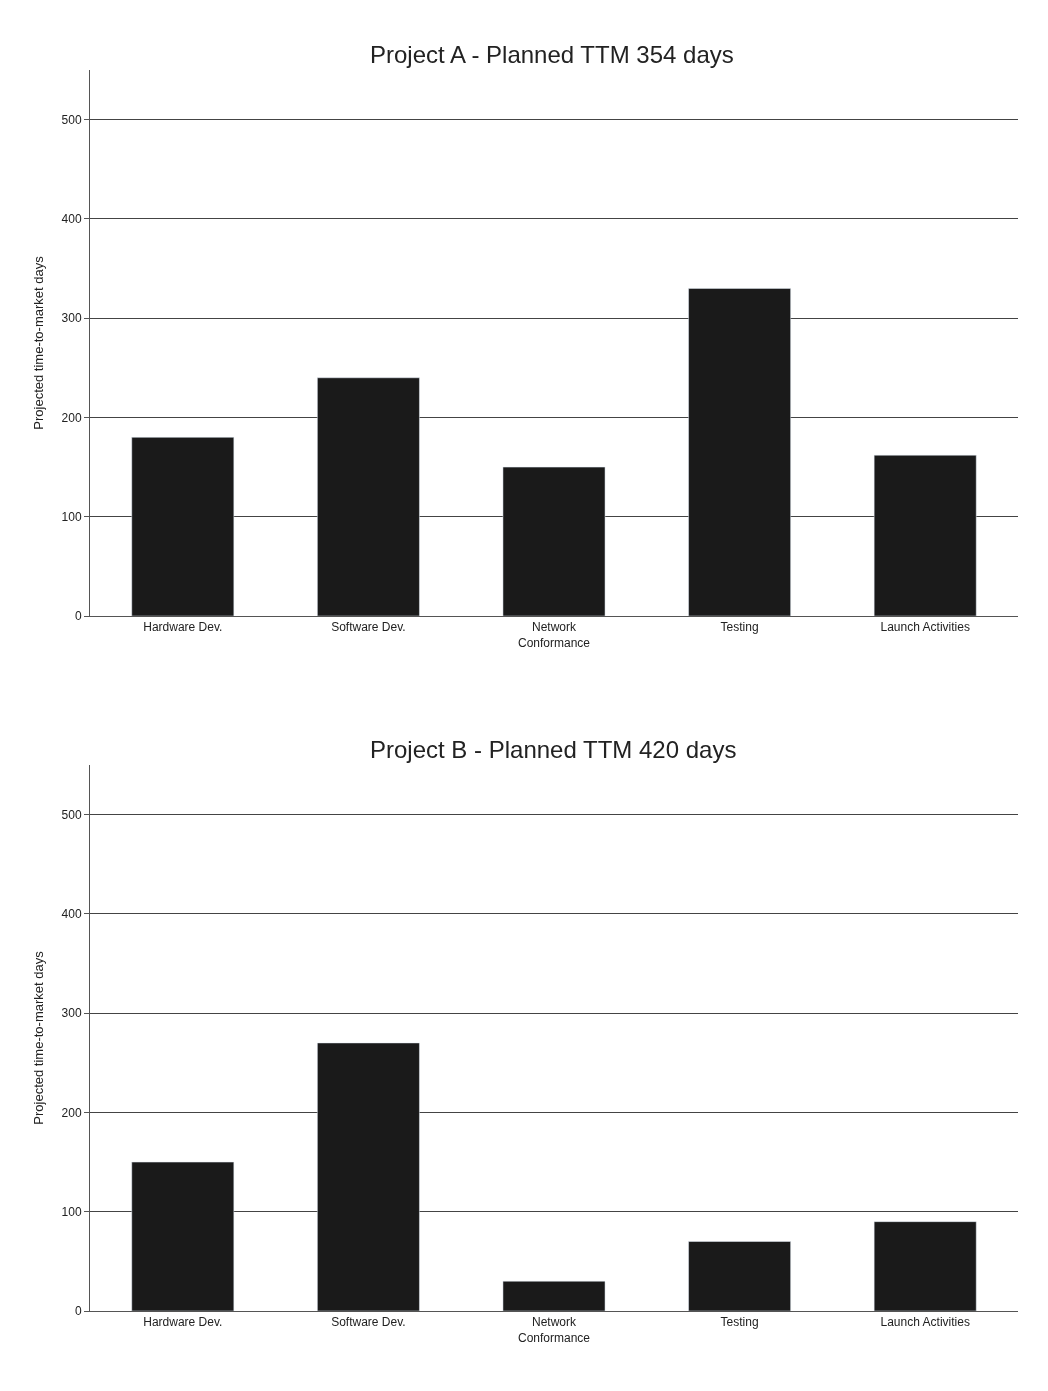 The width and height of the screenshot is (1048, 1391). I want to click on chart-title: Project B - Planned TTM 420 days, so click(553, 749).